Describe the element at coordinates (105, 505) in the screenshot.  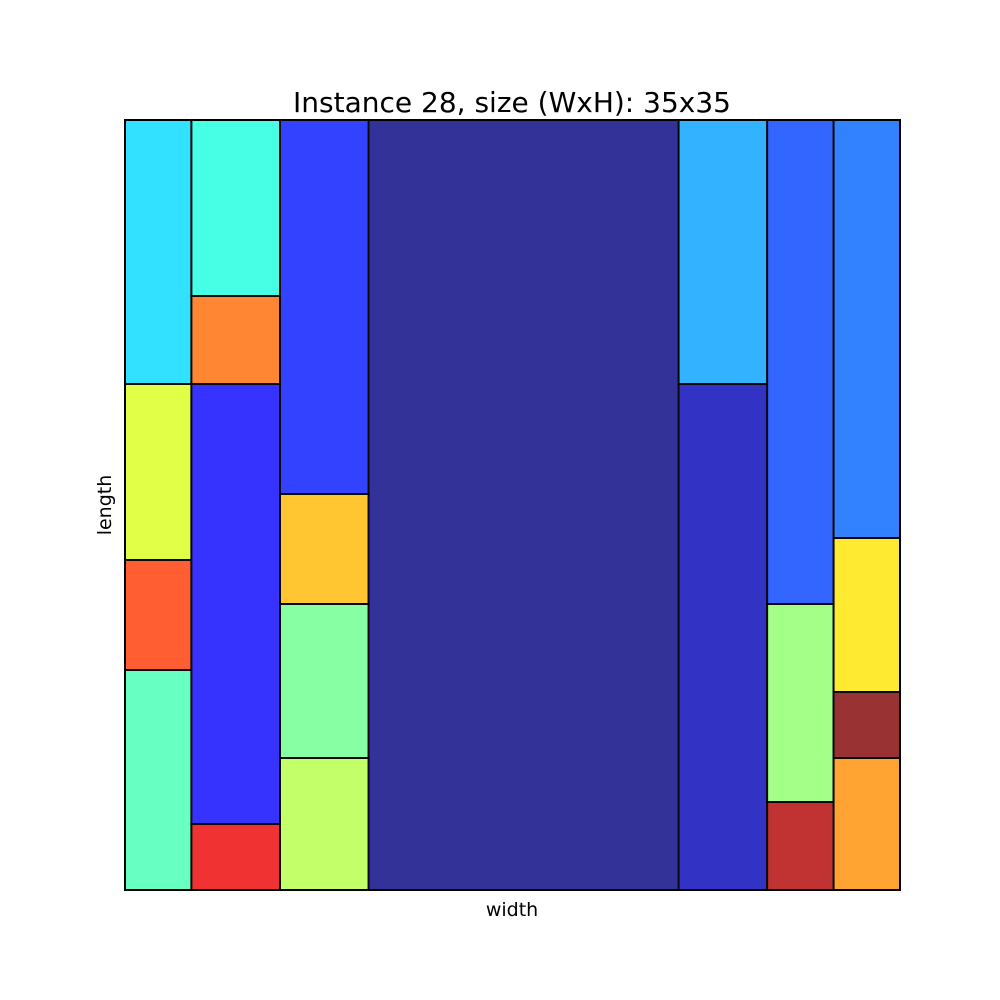
I see `y-axis-label: length` at that location.